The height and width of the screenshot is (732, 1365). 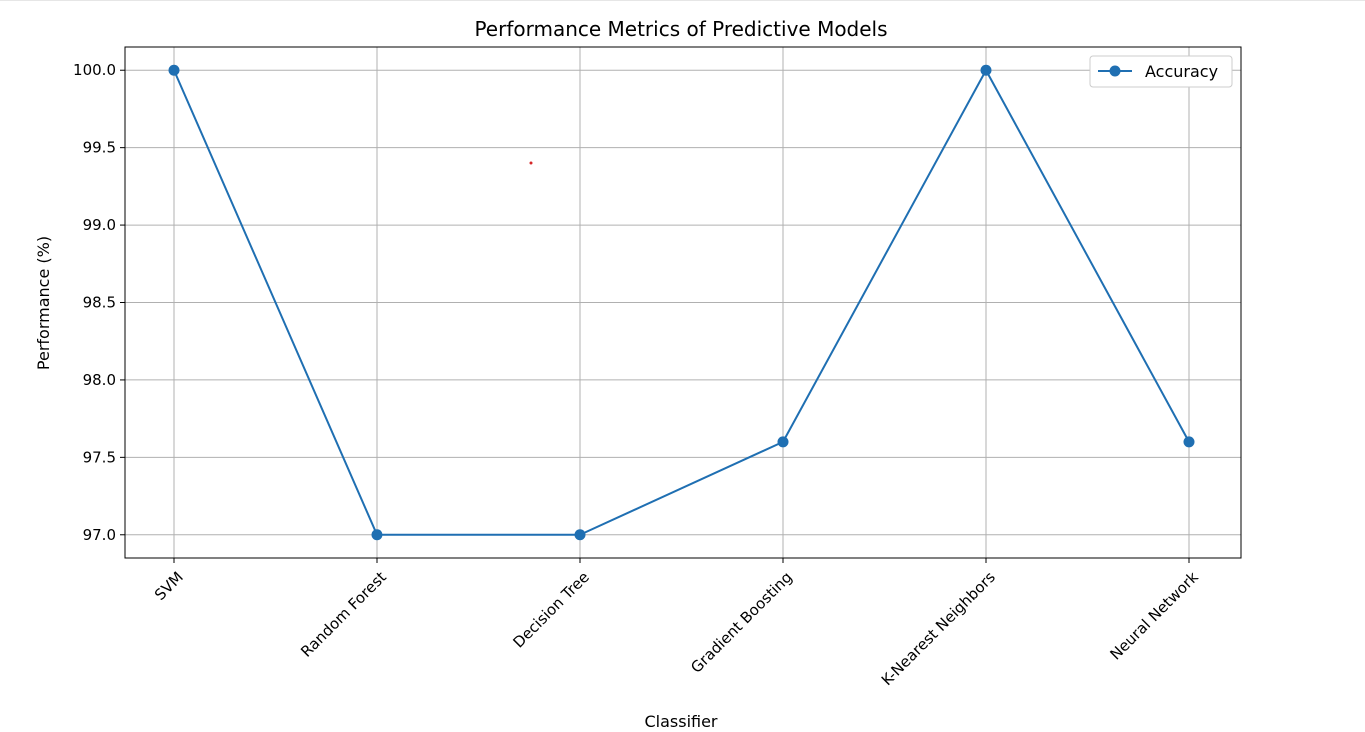 I want to click on x-tick-label: SVM, so click(x=169, y=586).